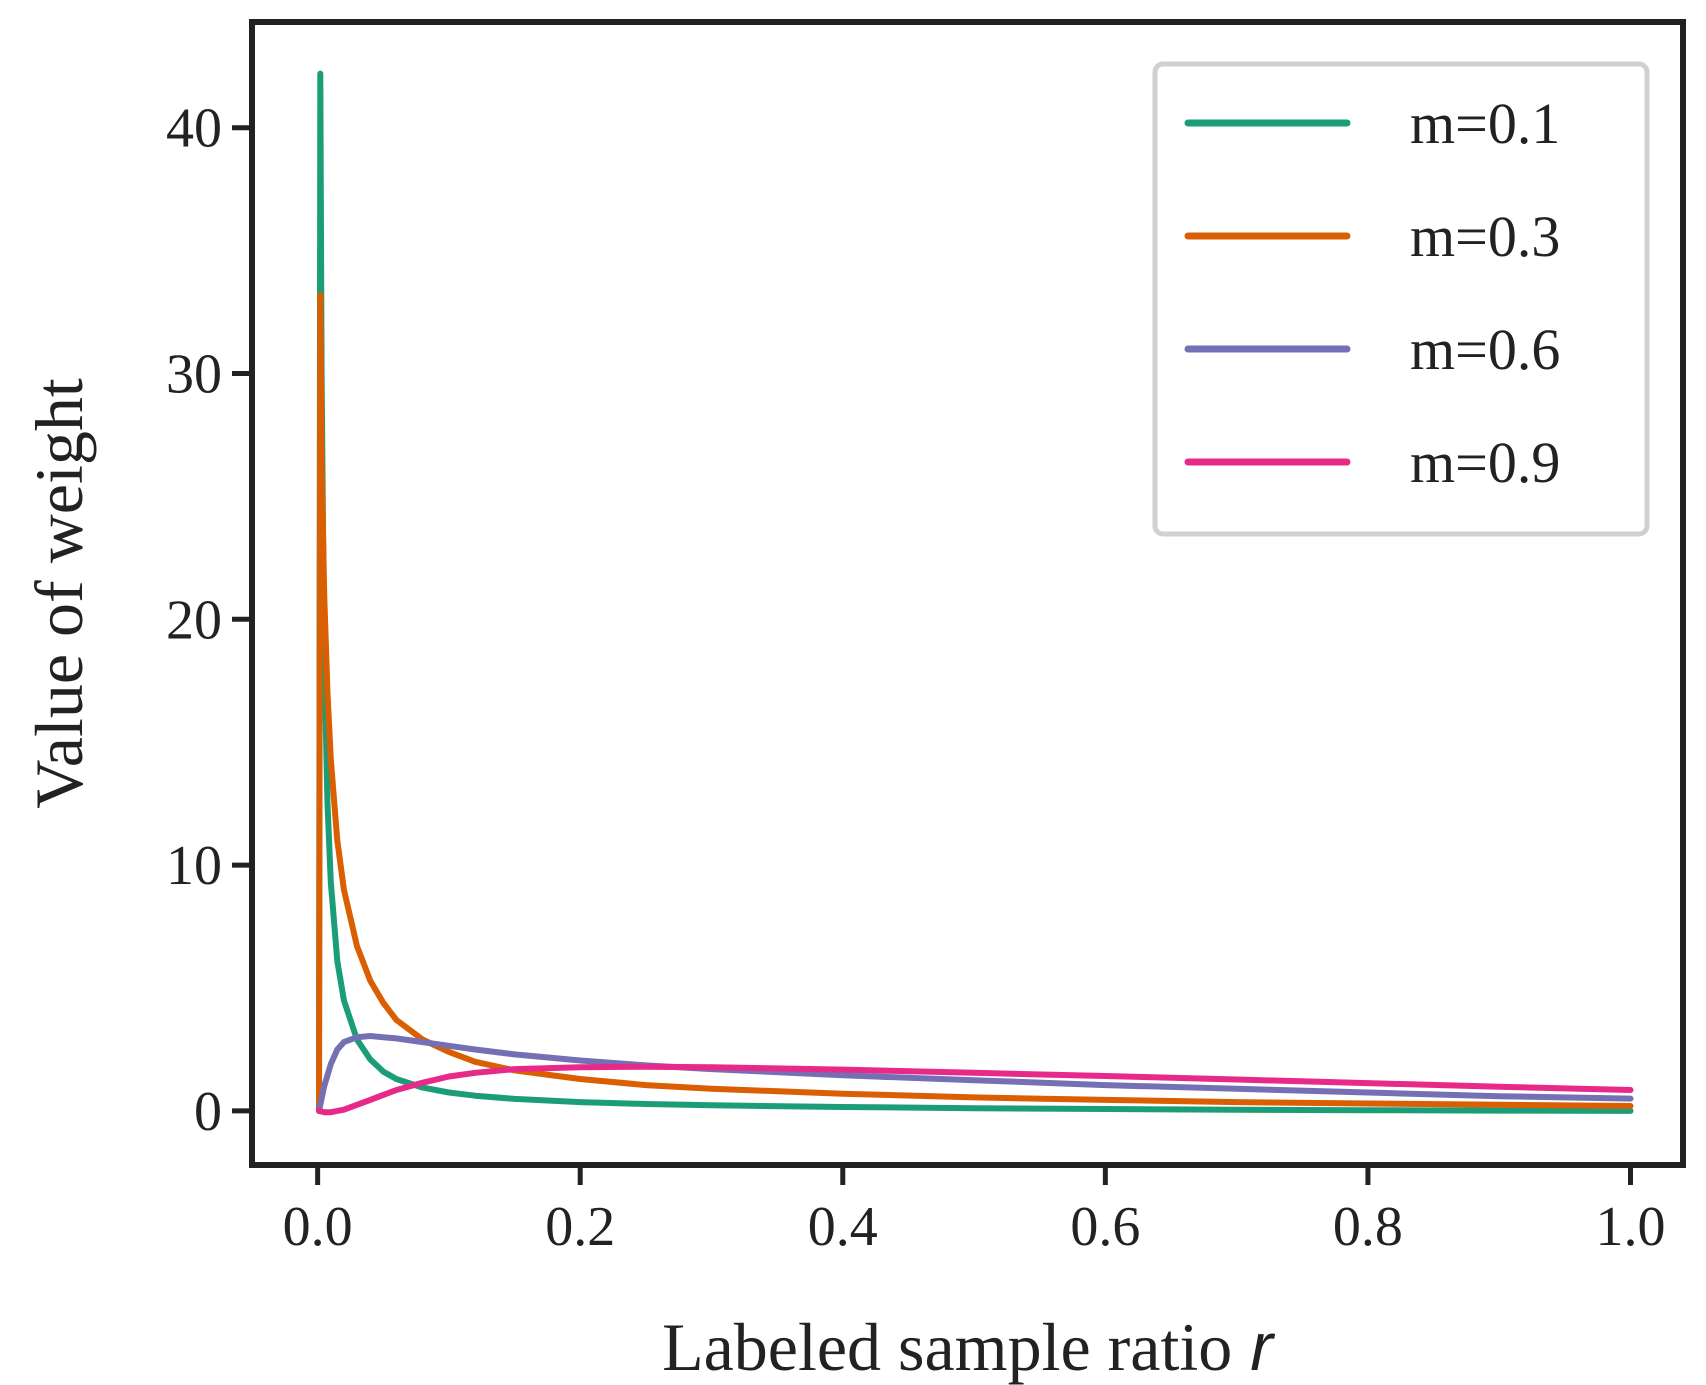  Describe the element at coordinates (1485, 349) in the screenshot. I see `legend-label: m=0.6` at that location.